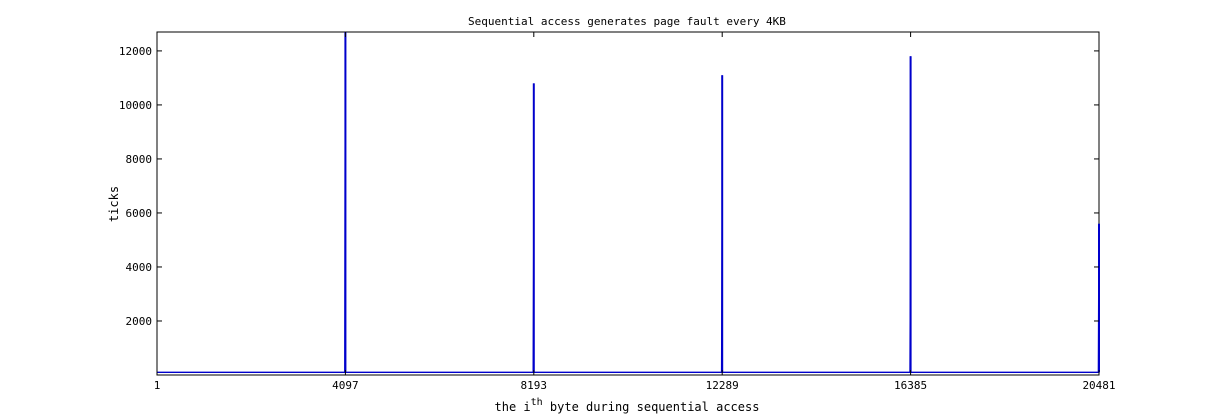 The height and width of the screenshot is (420, 1213). Describe the element at coordinates (534, 385) in the screenshot. I see `x-tick-label-2: 8193` at that location.